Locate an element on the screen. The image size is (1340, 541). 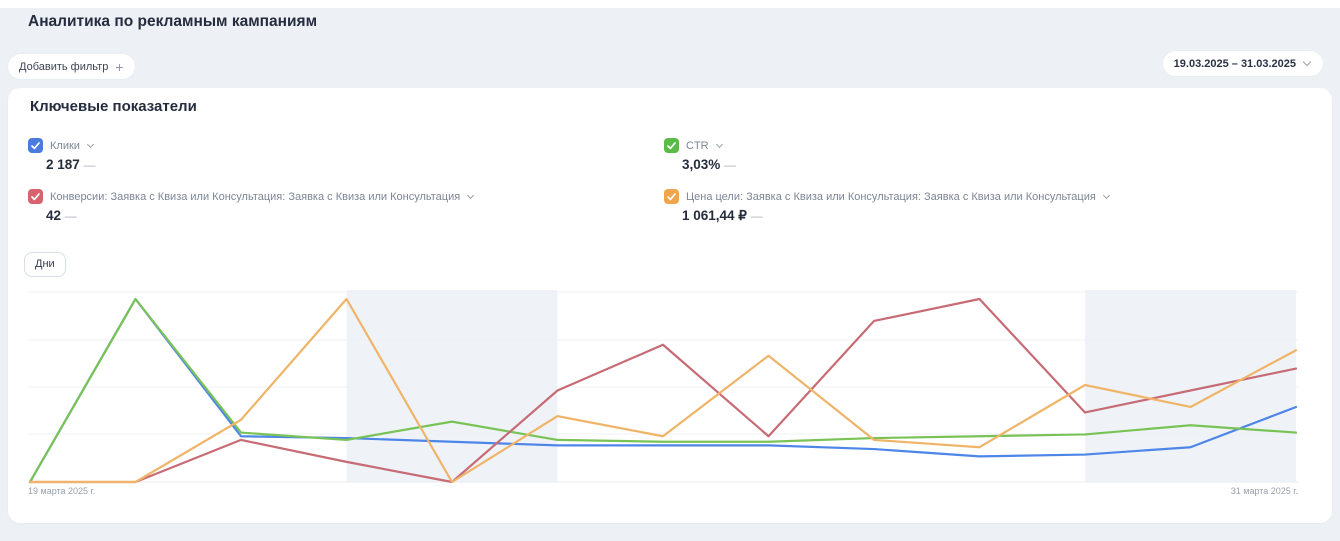
x-axis-label-start: 19 марта 2025 г. is located at coordinates (62, 491).